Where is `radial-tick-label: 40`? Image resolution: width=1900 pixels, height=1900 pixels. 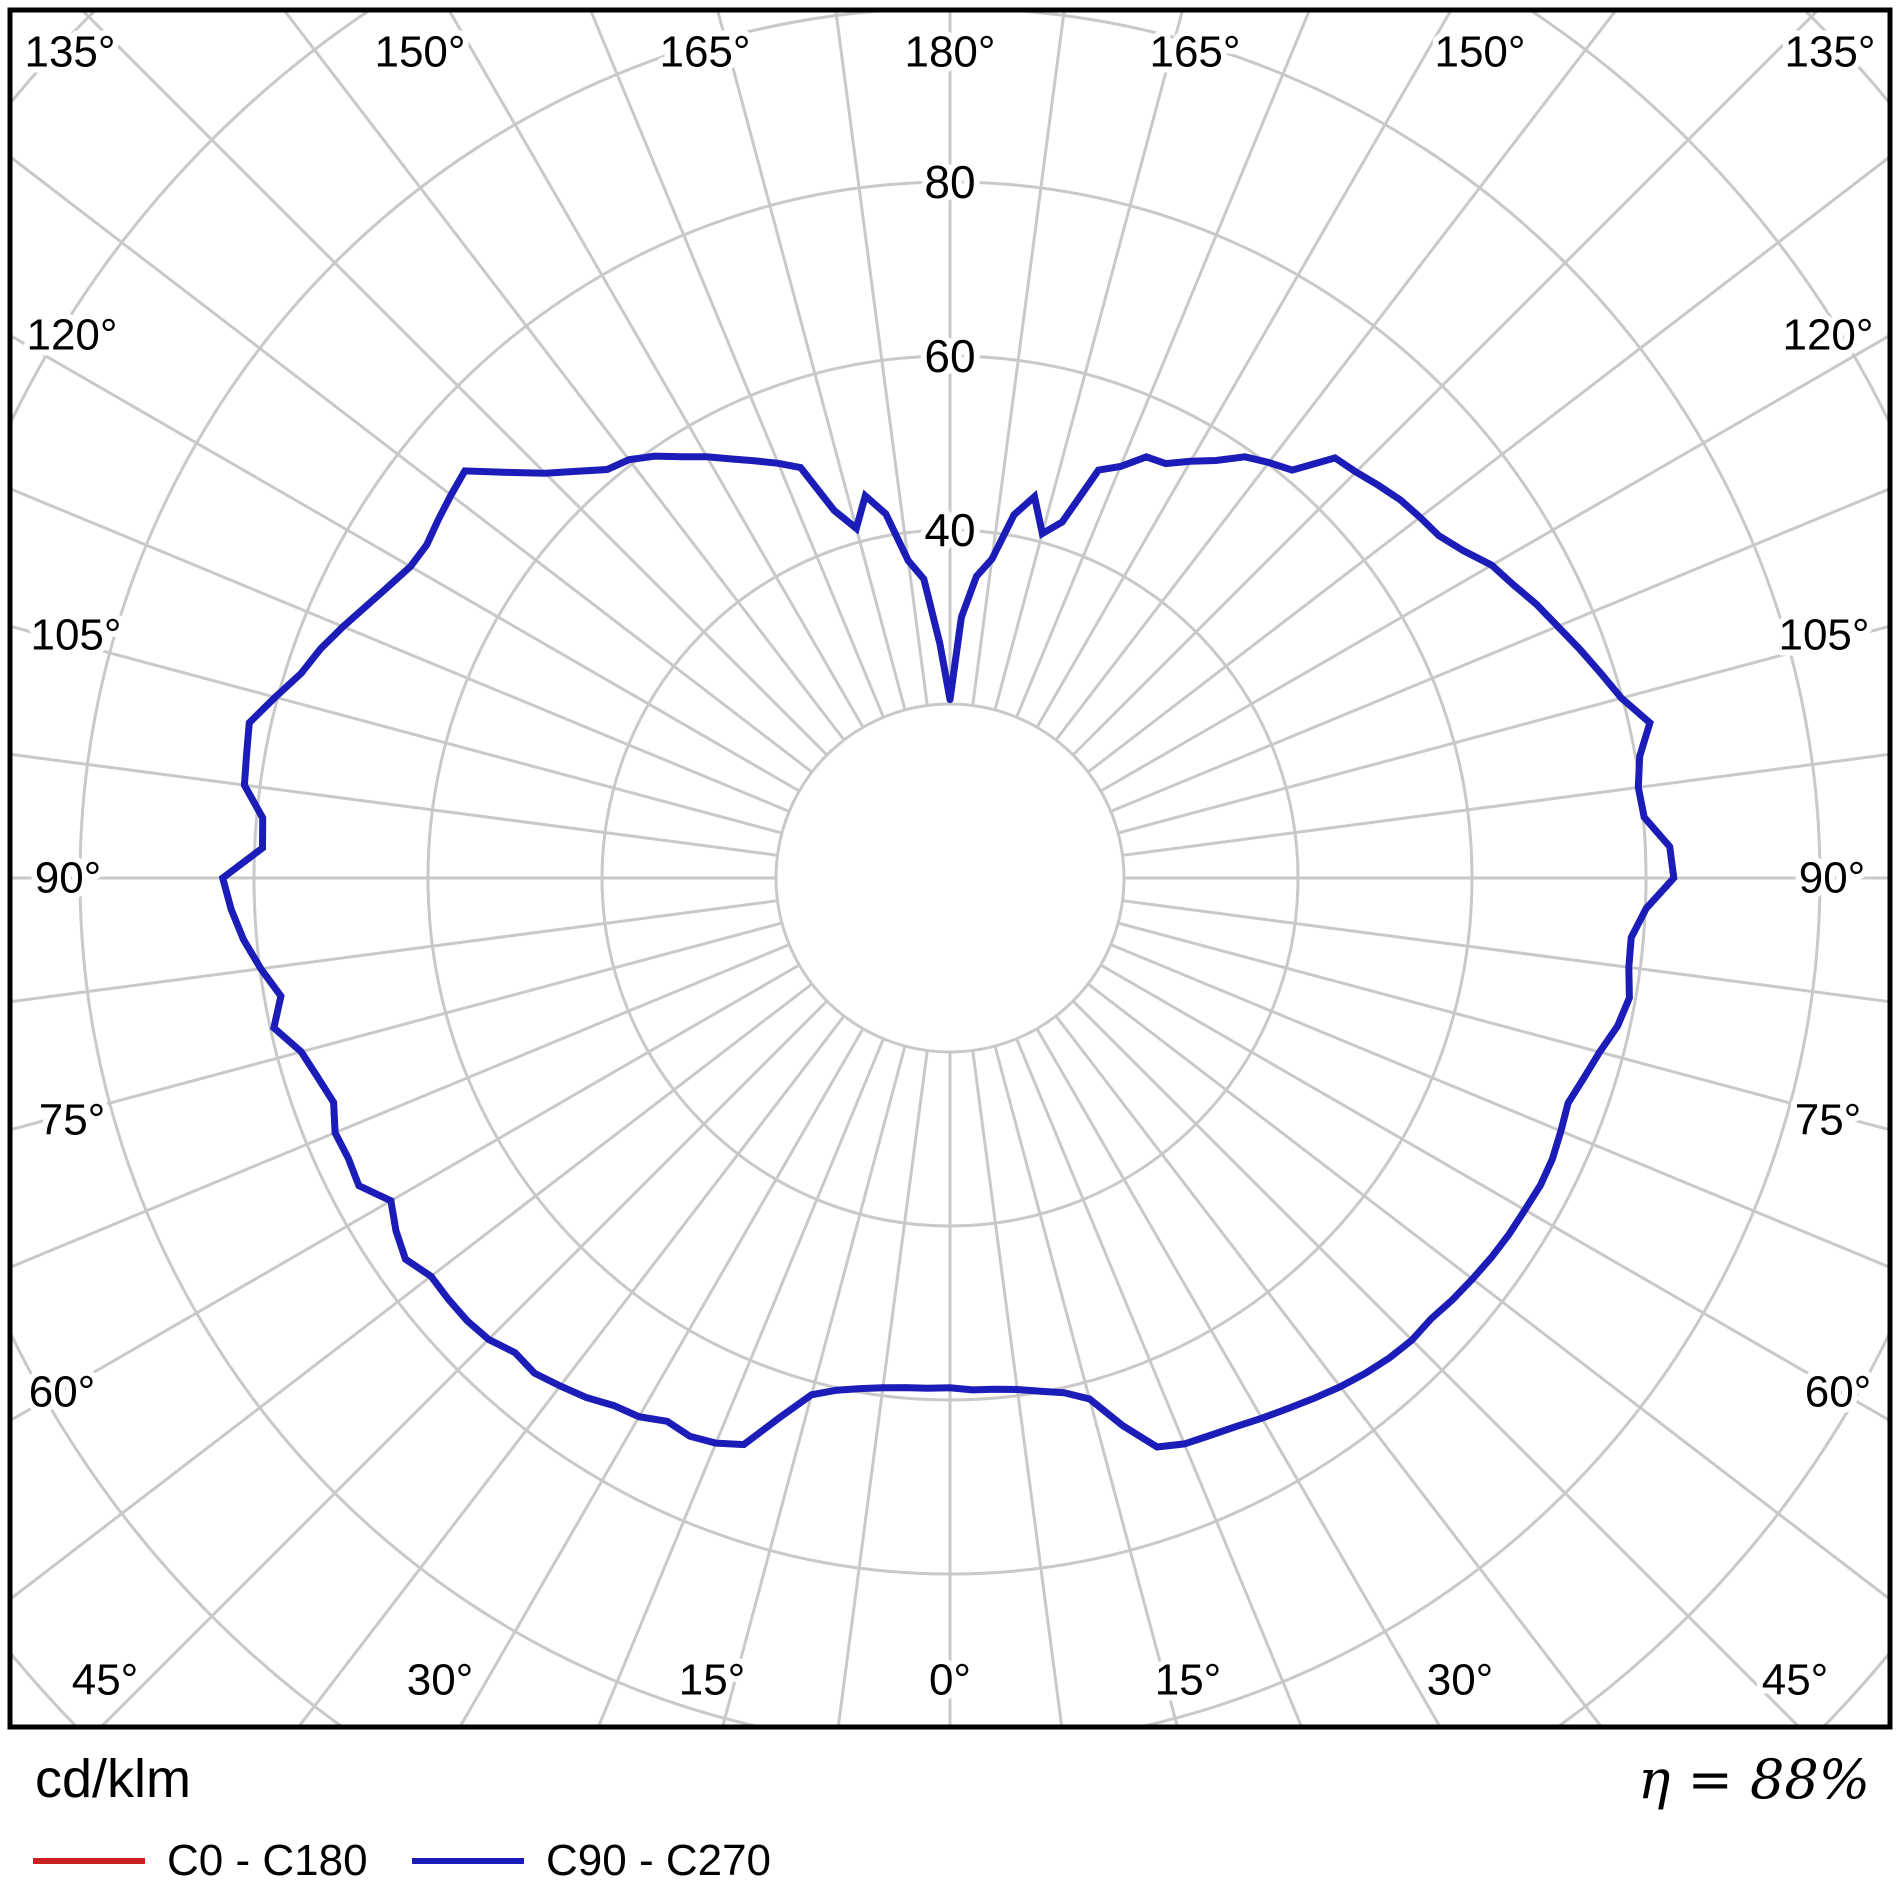 radial-tick-label: 40 is located at coordinates (949, 530).